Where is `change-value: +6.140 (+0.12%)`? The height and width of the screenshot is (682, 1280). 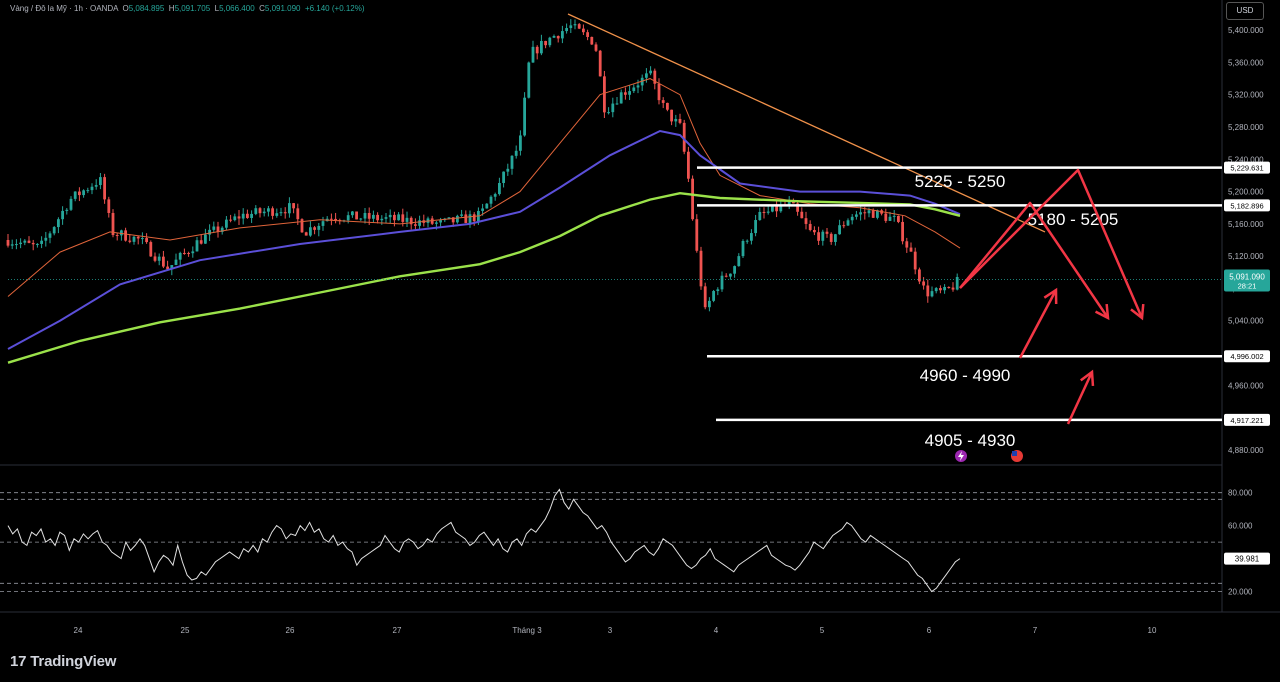
change-value: +6.140 (+0.12%) is located at coordinates (334, 8).